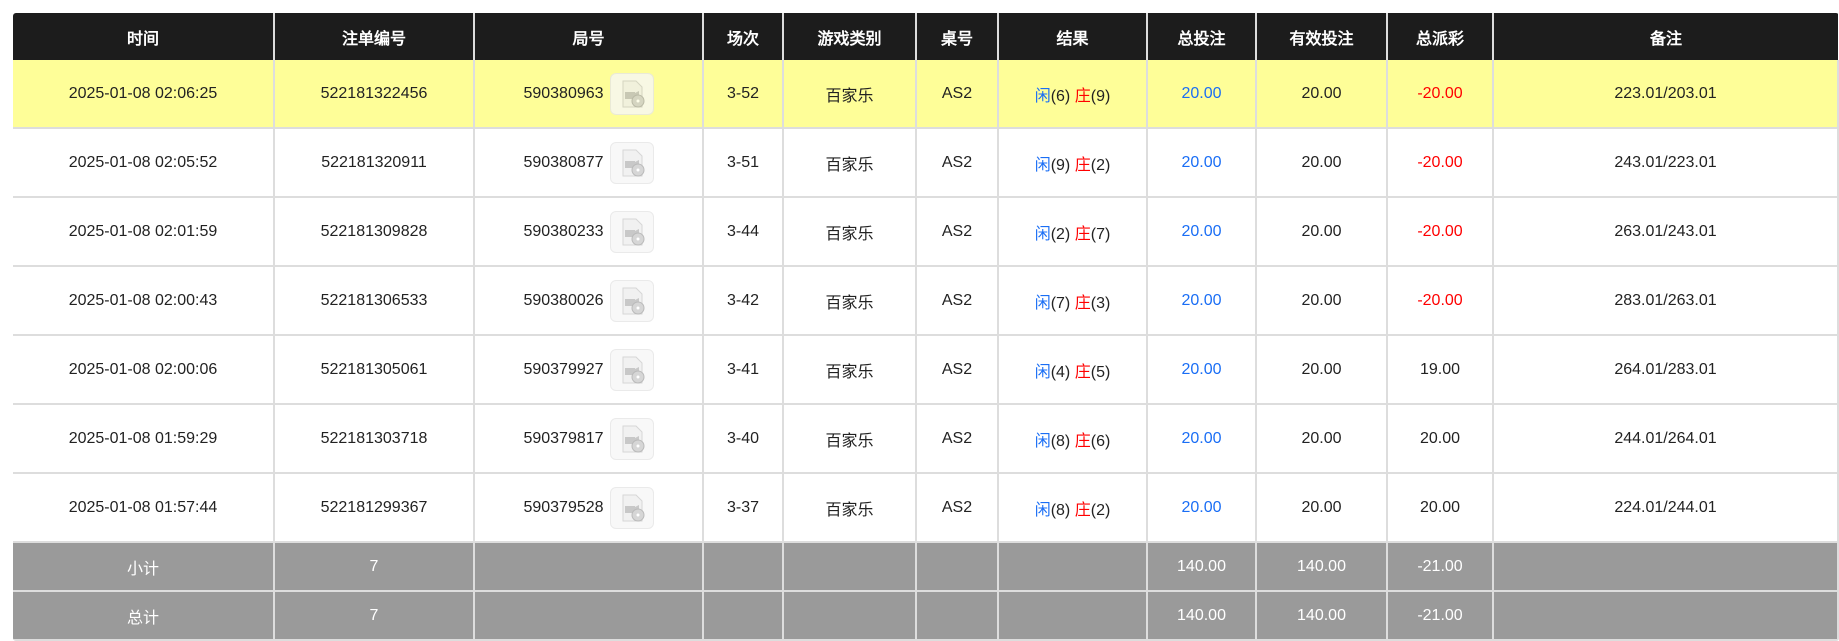  What do you see at coordinates (563, 507) in the screenshot?
I see `round-number: 590379528` at bounding box center [563, 507].